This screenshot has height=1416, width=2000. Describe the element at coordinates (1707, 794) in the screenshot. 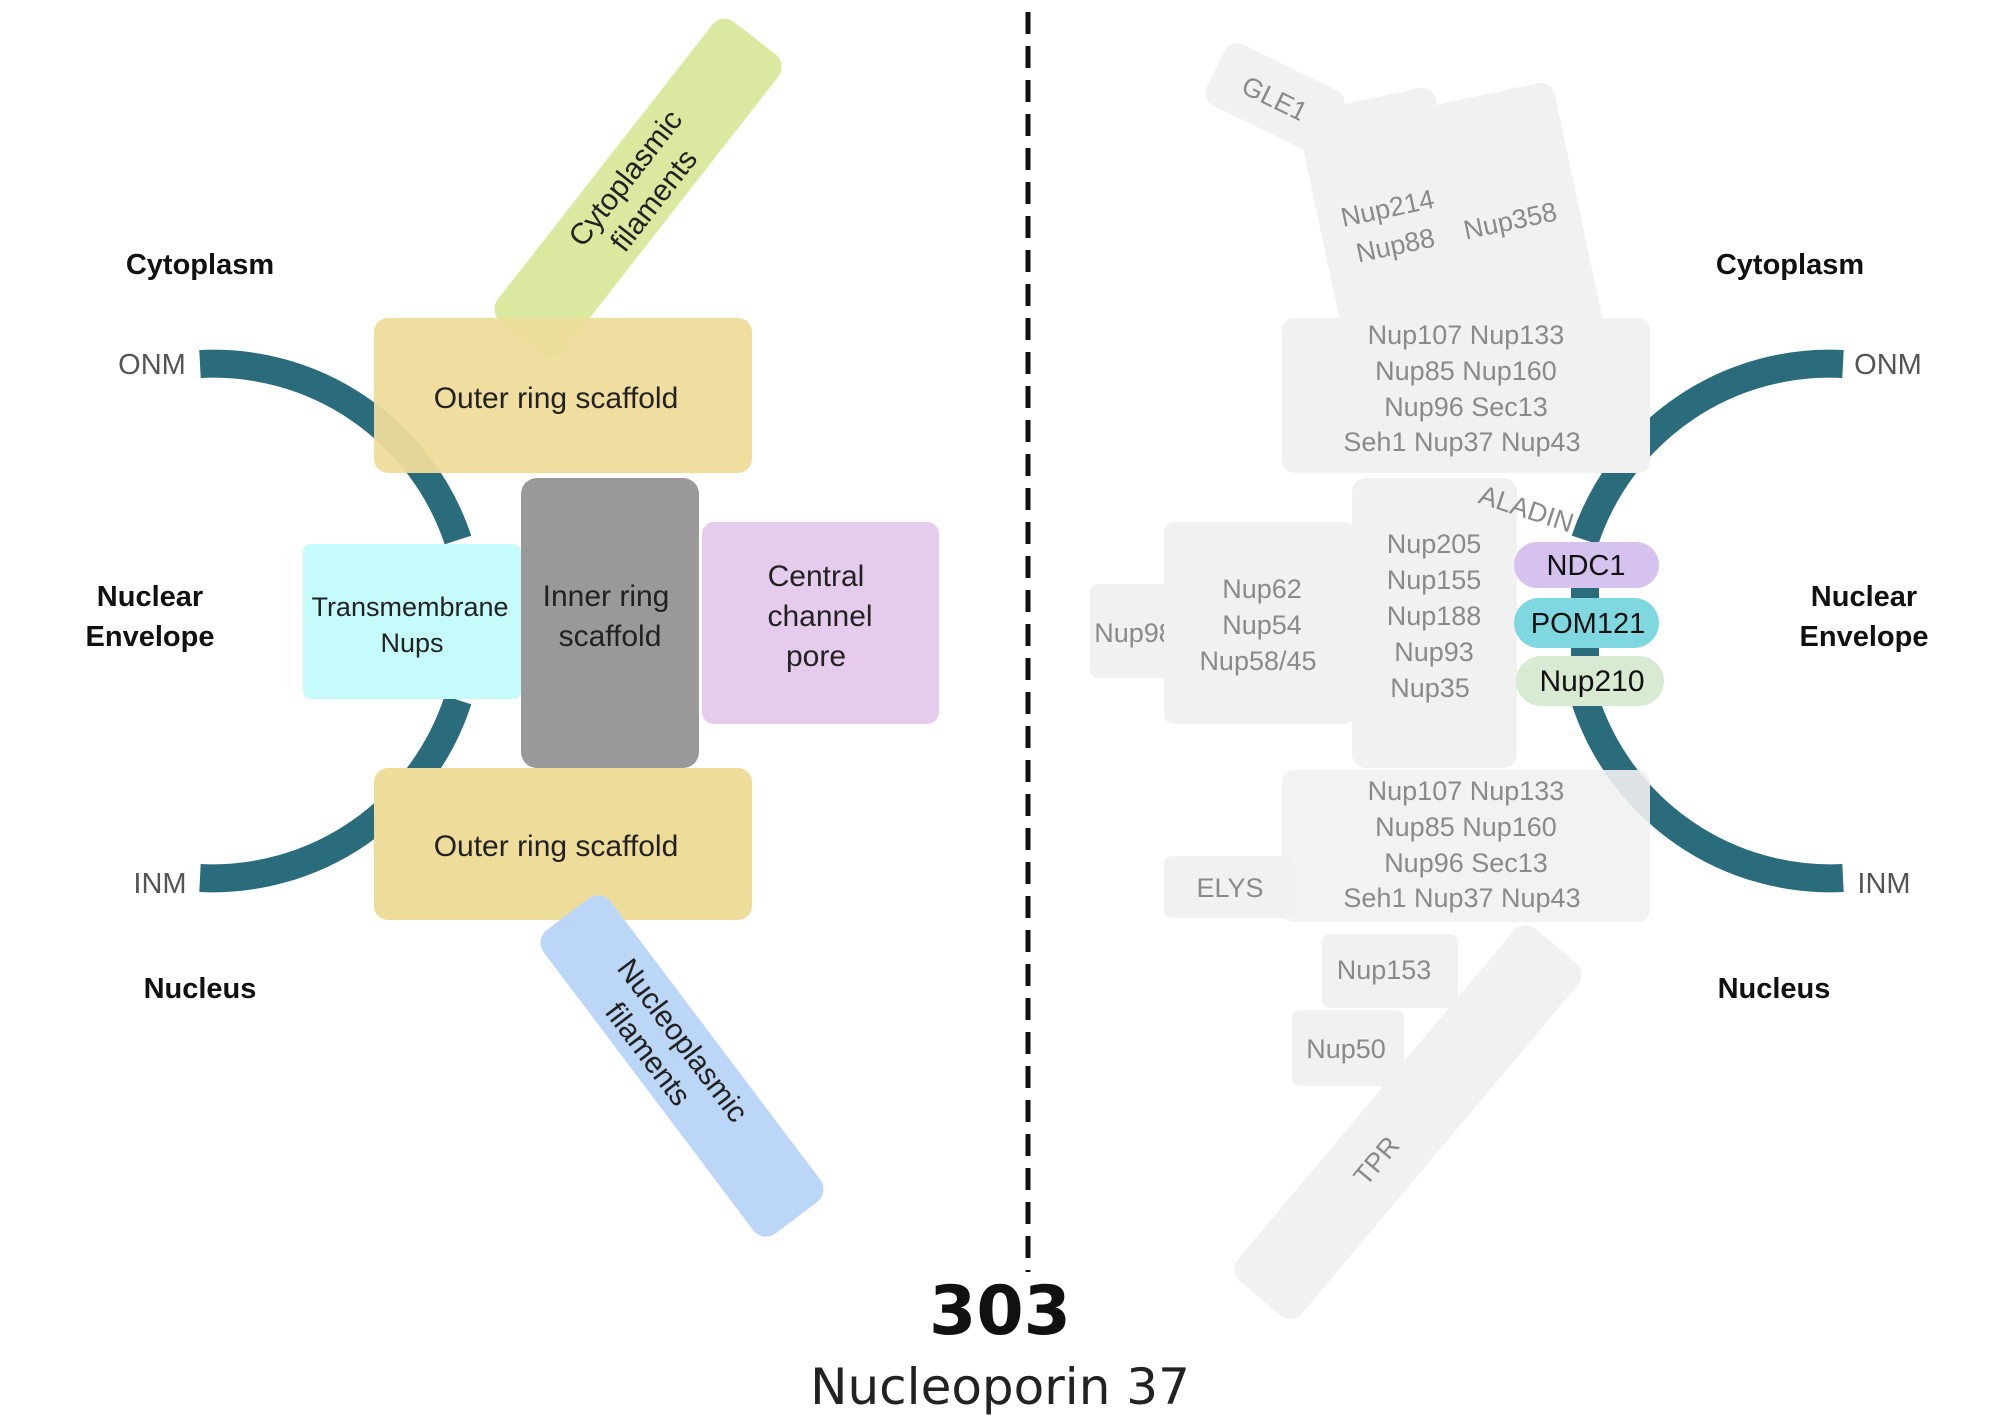

I see `right-envelope-arc-bottom` at that location.